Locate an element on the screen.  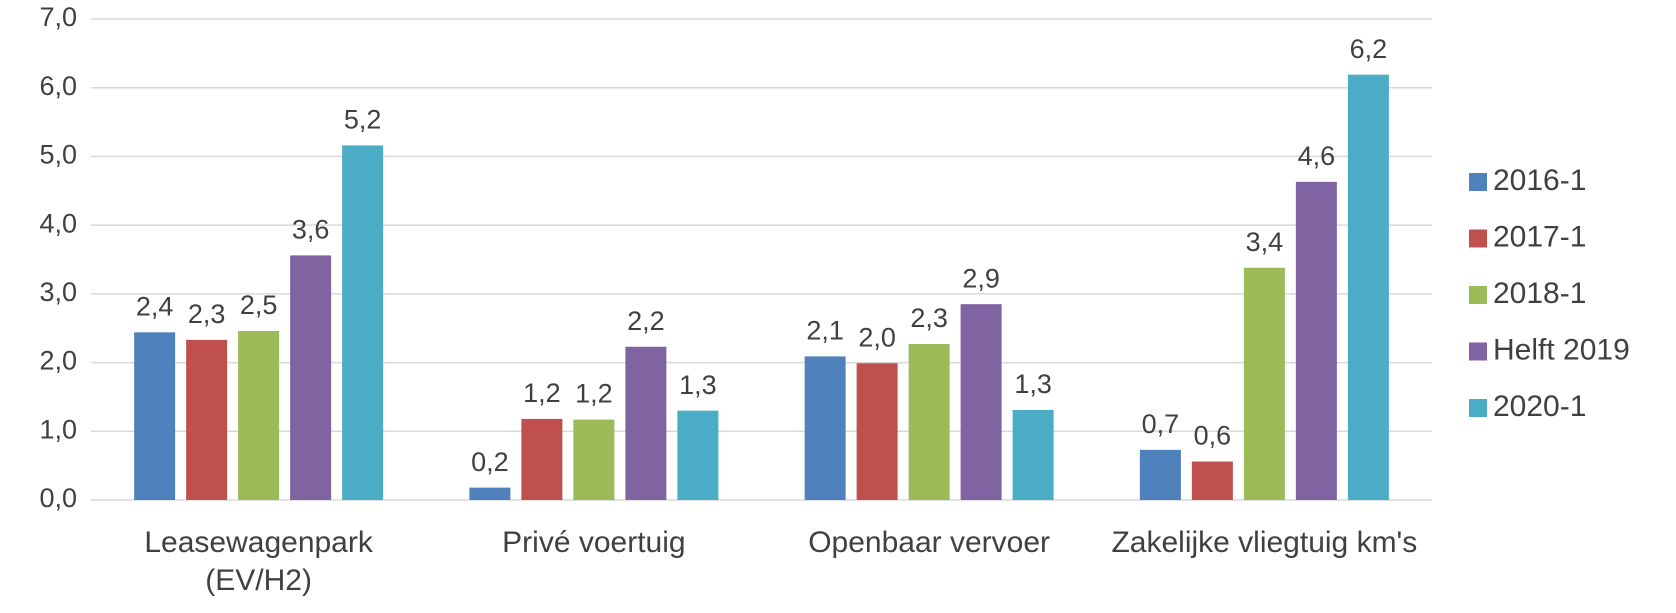
data-label: 0,6 is located at coordinates (1213, 436).